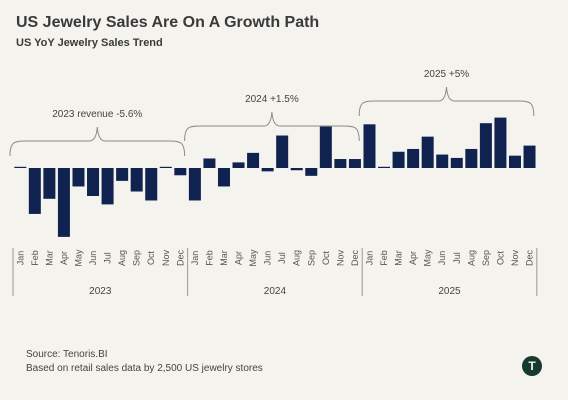  Describe the element at coordinates (49, 183) in the screenshot. I see `bar-2023-Mar` at that location.